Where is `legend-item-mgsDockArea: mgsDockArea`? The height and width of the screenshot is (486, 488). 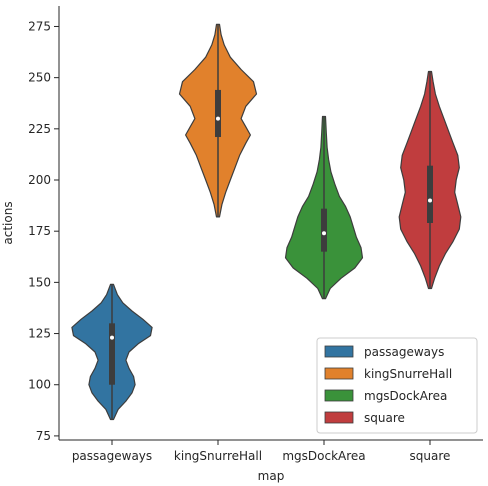
legend-item-mgsDockArea: mgsDockArea is located at coordinates (385, 396).